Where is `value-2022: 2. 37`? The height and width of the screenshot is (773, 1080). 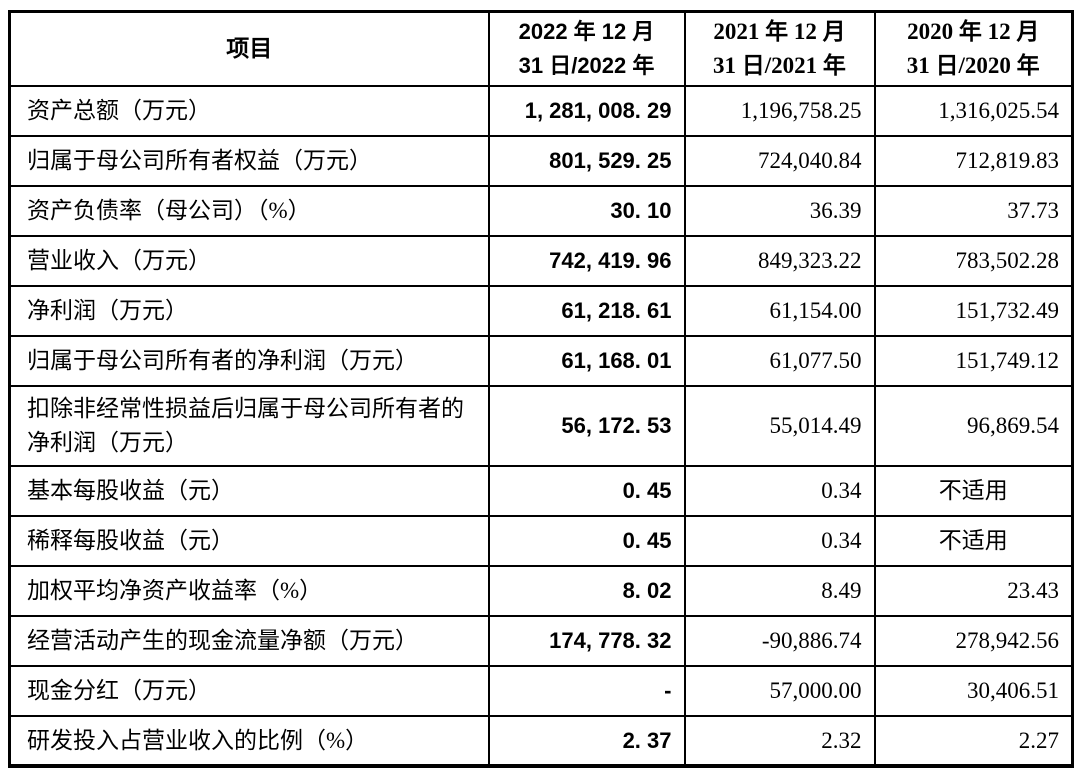
value-2022: 2. 37 is located at coordinates (586, 741).